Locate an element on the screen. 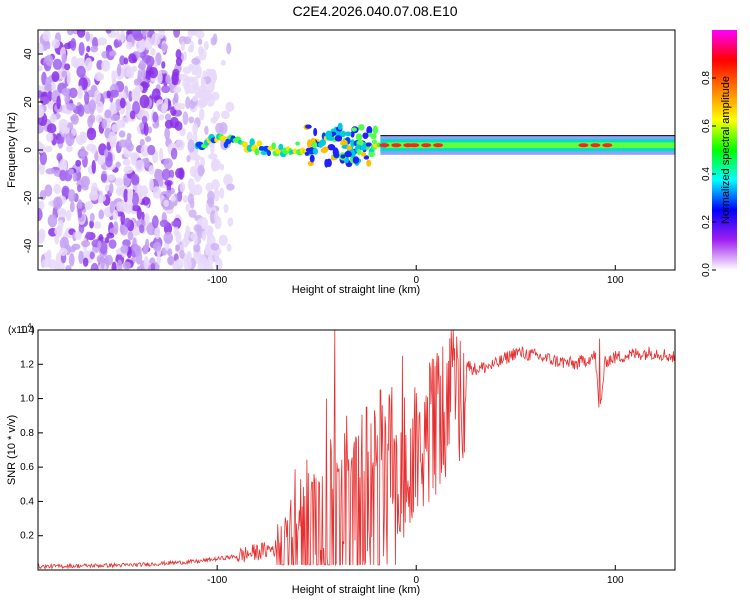 The height and width of the screenshot is (600, 750). snr-ytick-label: 1.0 is located at coordinates (27, 399).